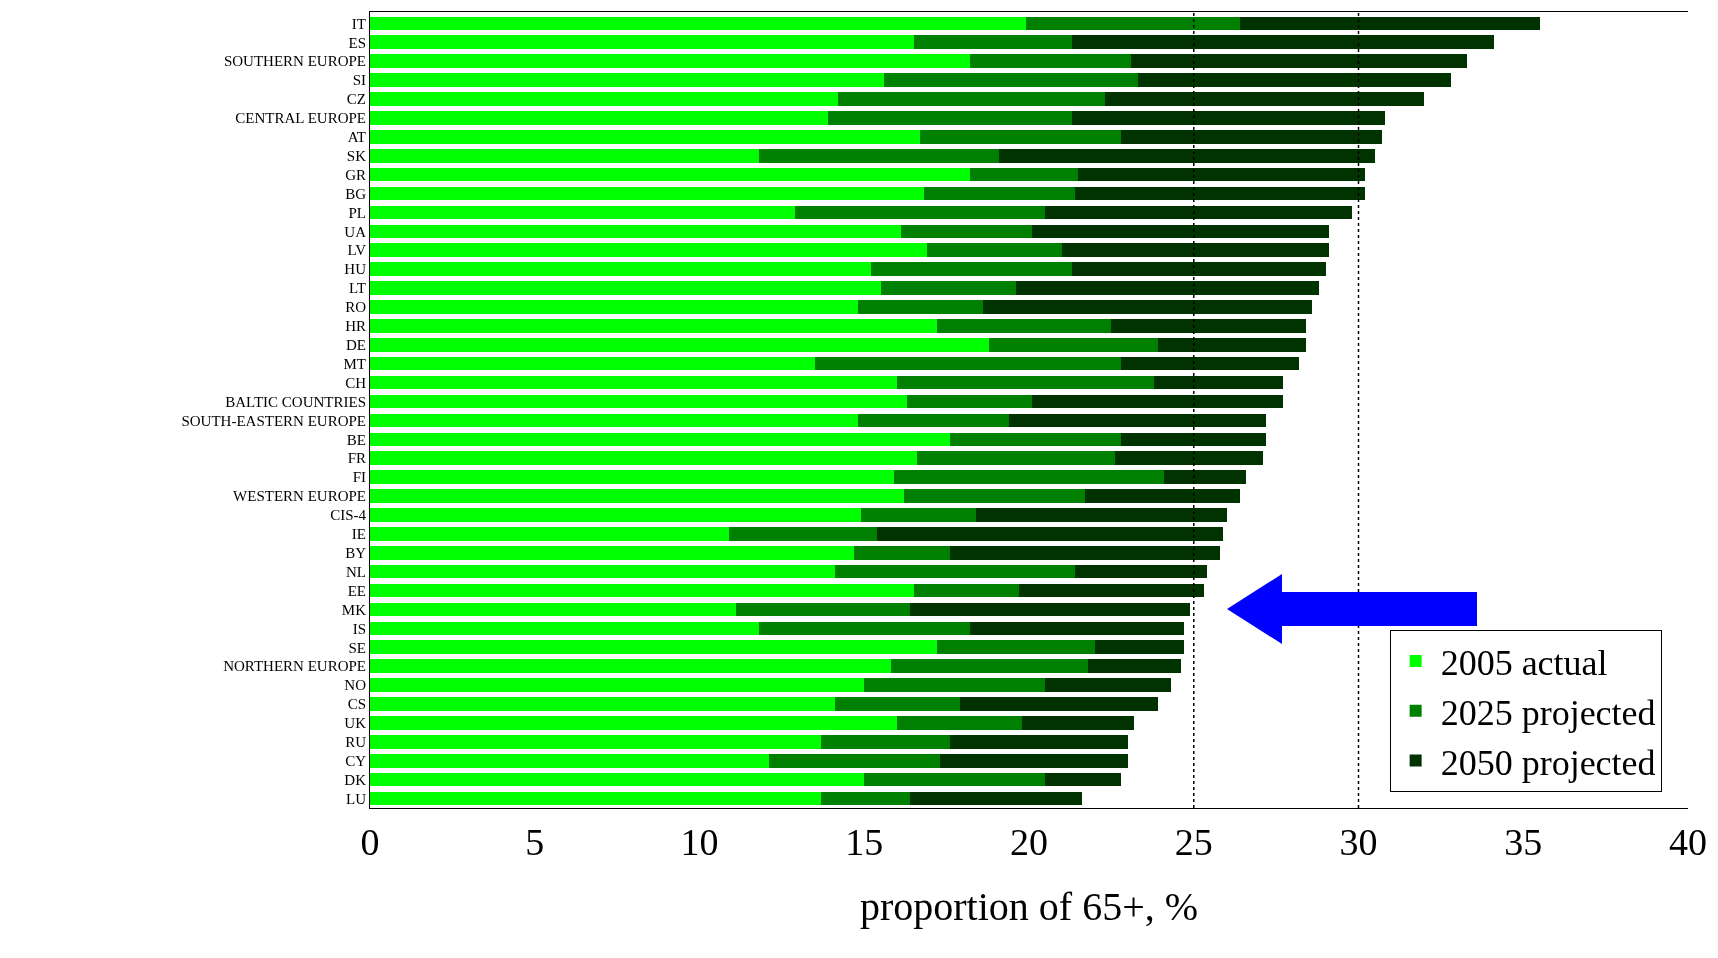 The width and height of the screenshot is (1718, 958). What do you see at coordinates (1193, 841) in the screenshot?
I see `x-tick-label: 25` at bounding box center [1193, 841].